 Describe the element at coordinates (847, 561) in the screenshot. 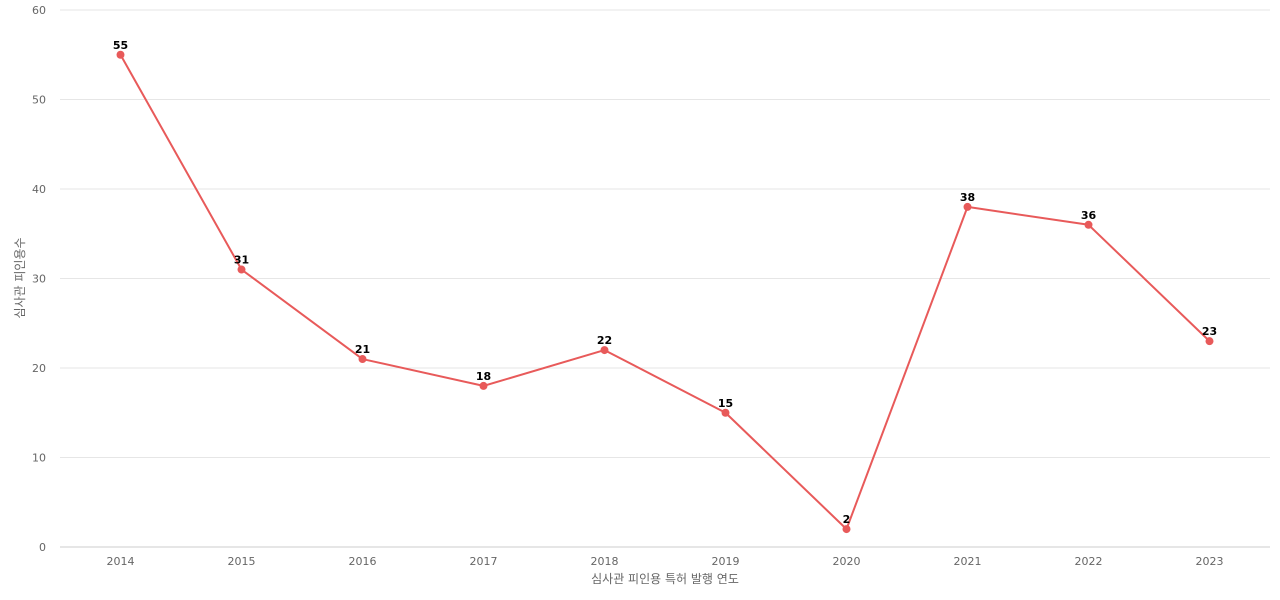

I see `x-tick-label: 2020` at that location.